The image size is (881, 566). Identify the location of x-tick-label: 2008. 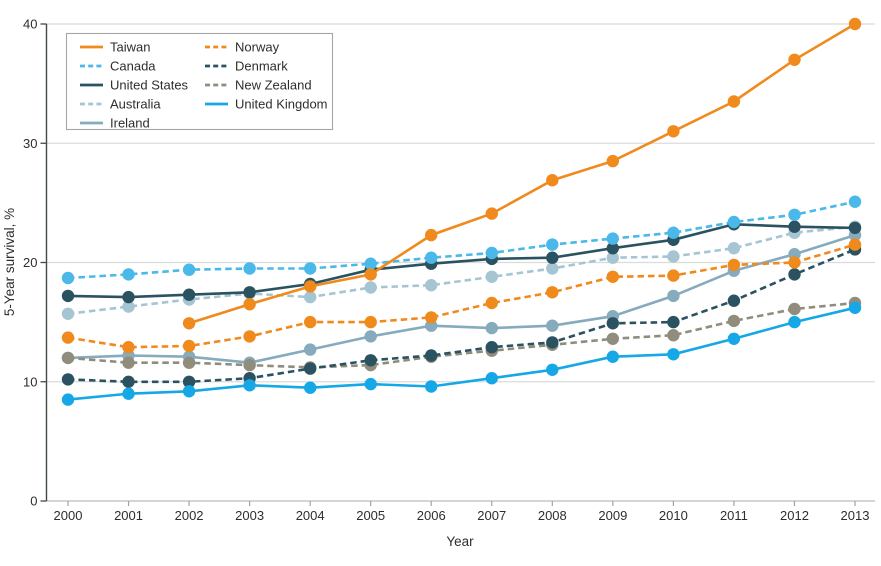
(552, 515).